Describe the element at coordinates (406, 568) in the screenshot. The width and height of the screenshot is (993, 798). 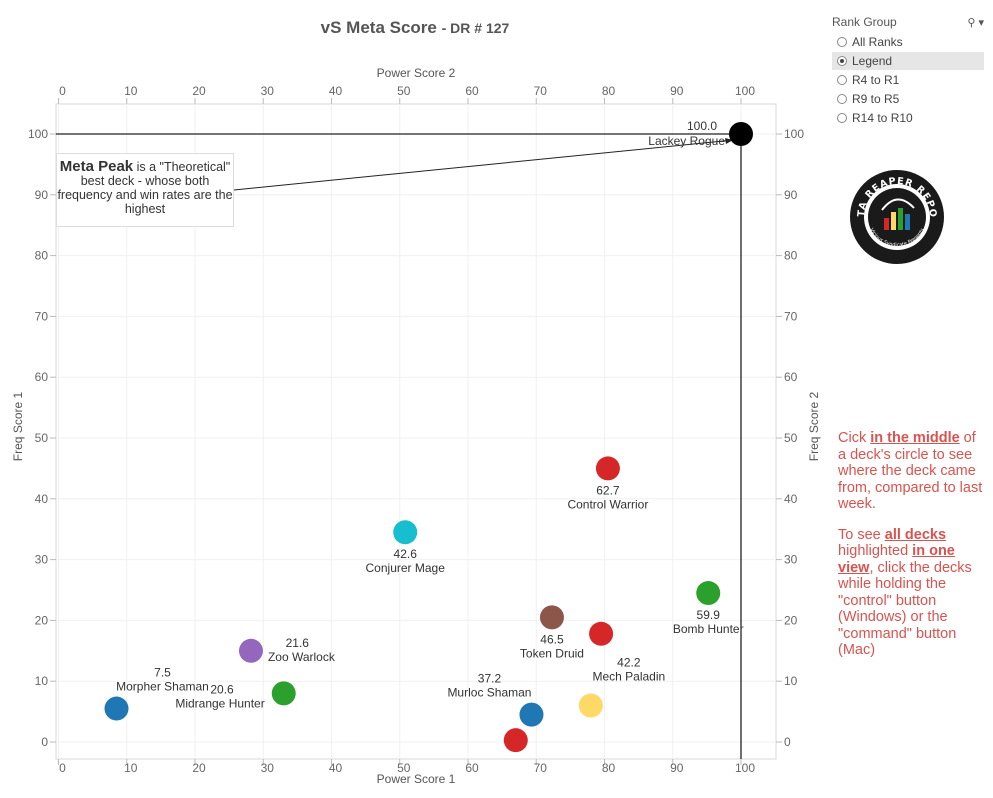
I see `deck-name-label: Conjurer Mage` at that location.